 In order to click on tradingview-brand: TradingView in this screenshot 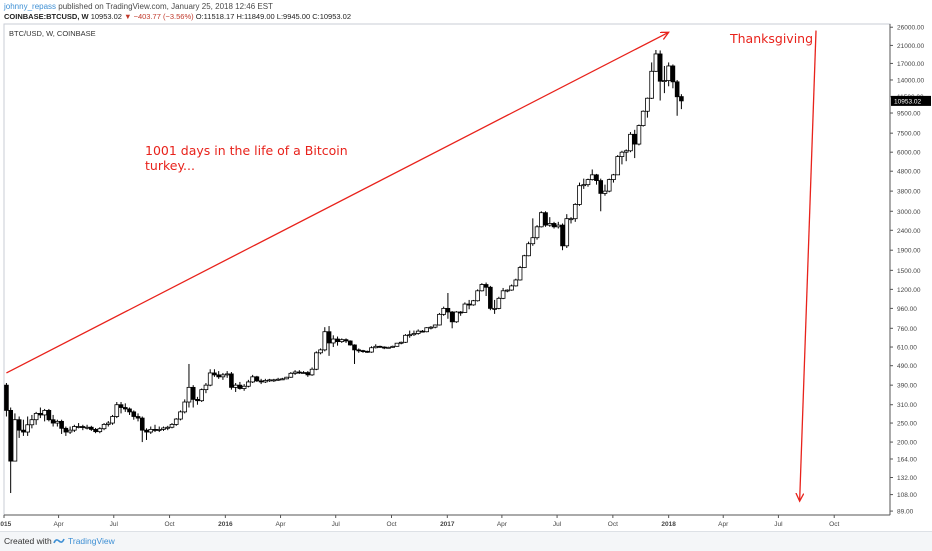, I will do `click(91, 541)`.